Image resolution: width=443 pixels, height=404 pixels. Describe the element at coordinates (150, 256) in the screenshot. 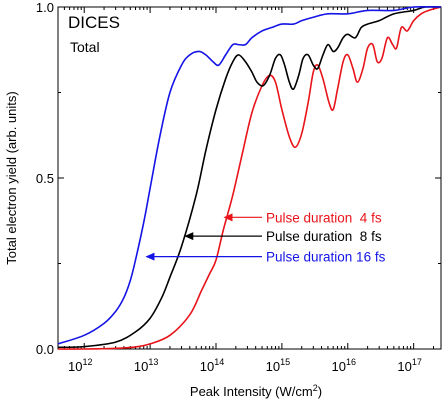

I see `annotation-arrowhead-16fs` at that location.